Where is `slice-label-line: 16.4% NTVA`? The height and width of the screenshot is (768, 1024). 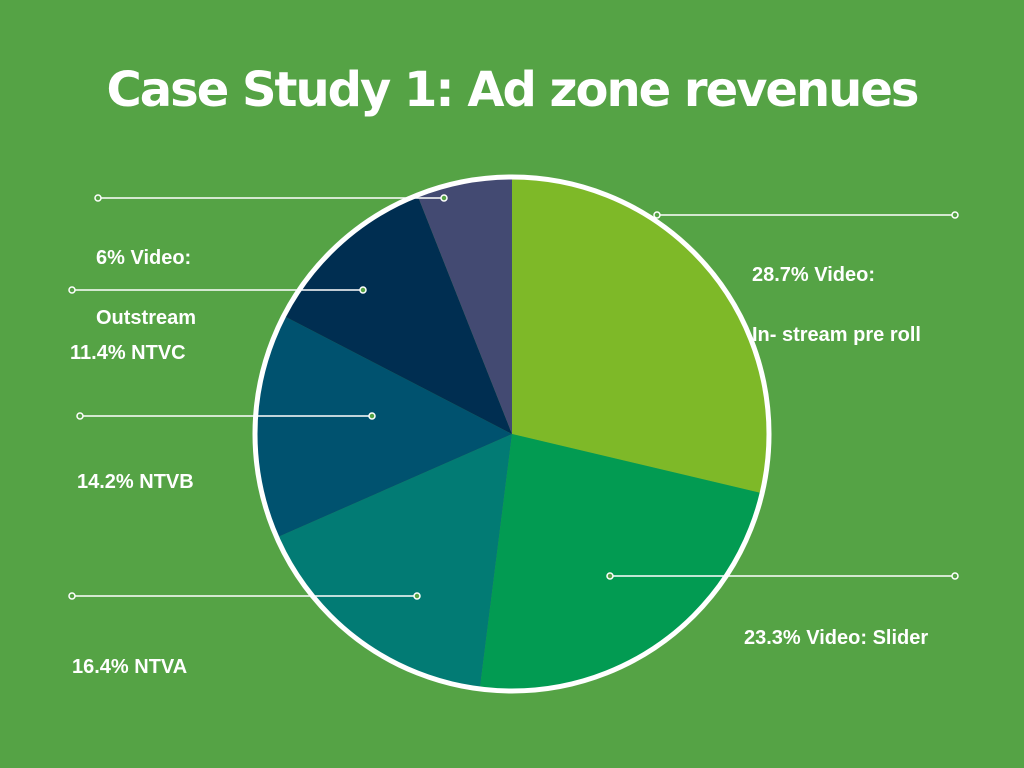
slice-label-line: 16.4% NTVA is located at coordinates (130, 667).